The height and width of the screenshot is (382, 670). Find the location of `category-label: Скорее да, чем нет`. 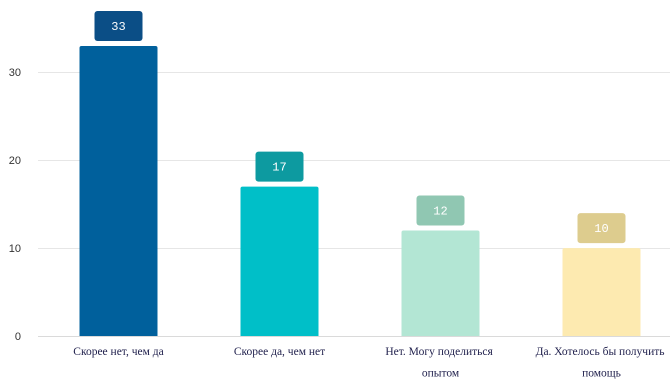

category-label: Скорее да, чем нет is located at coordinates (279, 352).